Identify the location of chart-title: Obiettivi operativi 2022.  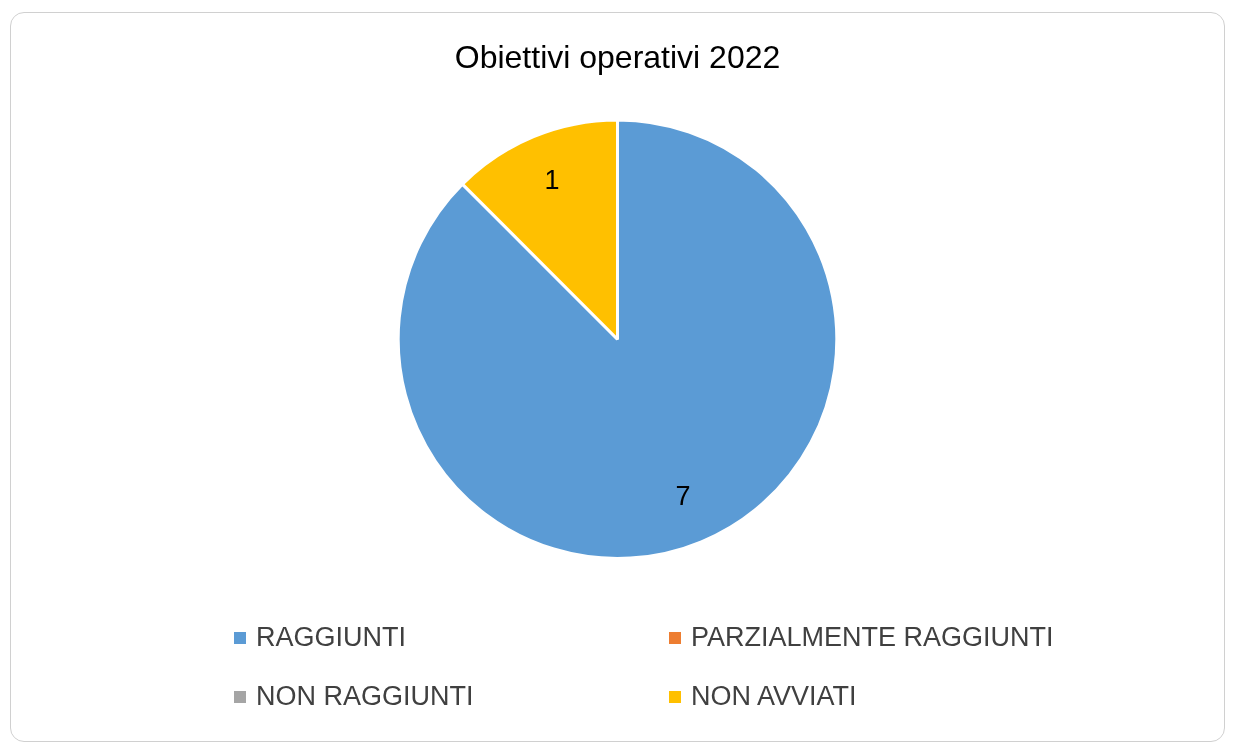
(617, 57).